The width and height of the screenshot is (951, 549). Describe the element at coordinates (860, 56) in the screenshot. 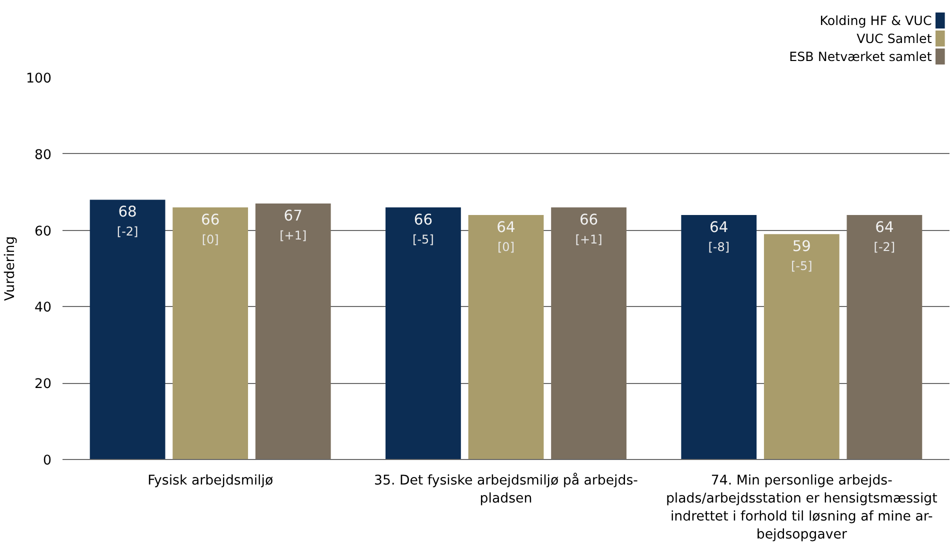

I see `legend-label: ESB Netværket samlet` at that location.